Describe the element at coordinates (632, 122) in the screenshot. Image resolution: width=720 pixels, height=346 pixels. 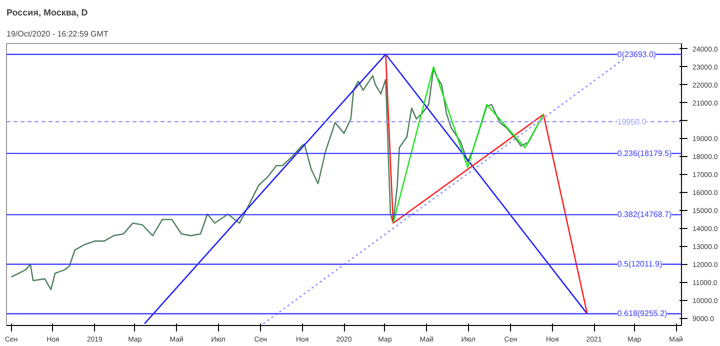
I see `ref-line-label: 19950.0` at that location.